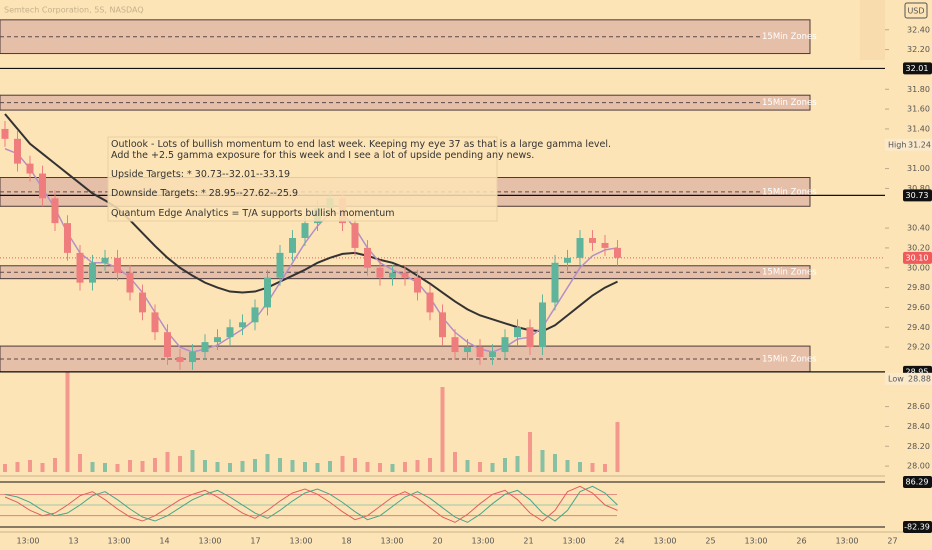 The image size is (932, 550). What do you see at coordinates (918, 446) in the screenshot?
I see `y-tick-label: 28.20` at bounding box center [918, 446].